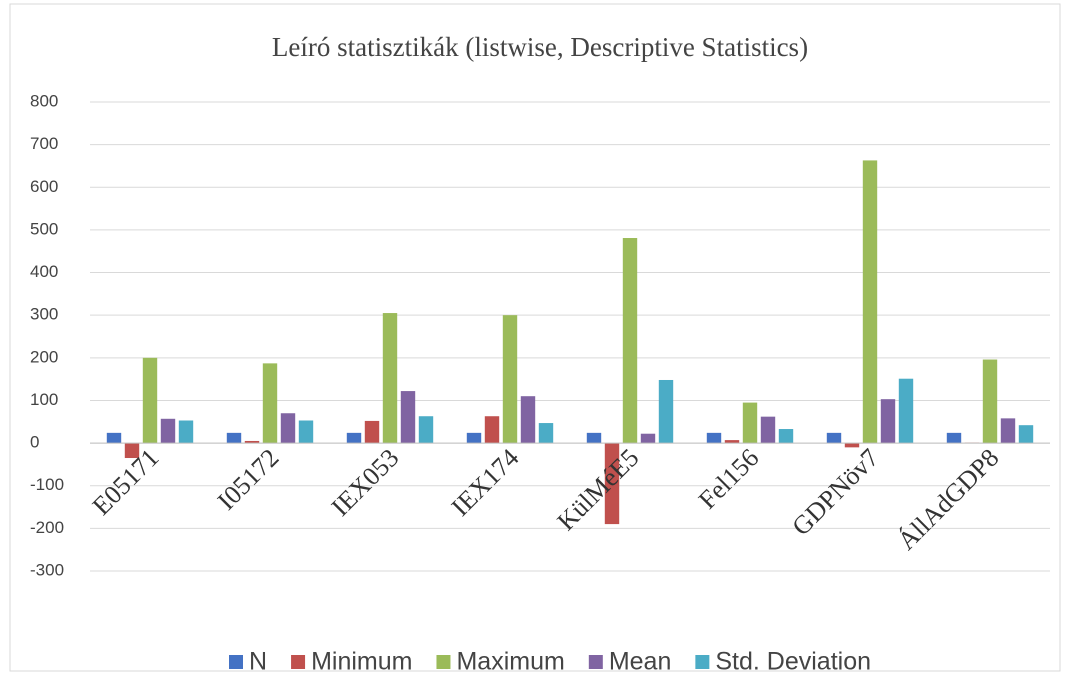 The image size is (1067, 675). I want to click on legend-label: Mean, so click(640, 661).